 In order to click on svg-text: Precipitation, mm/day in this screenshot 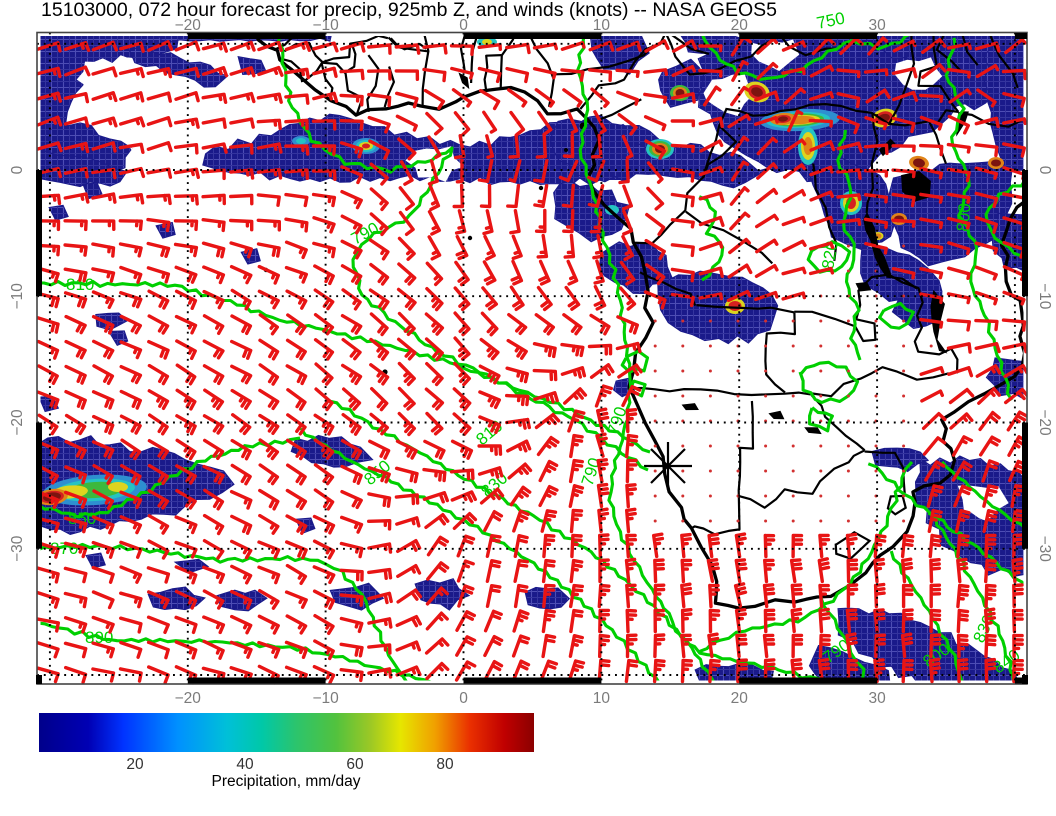, I will do `click(285, 781)`.